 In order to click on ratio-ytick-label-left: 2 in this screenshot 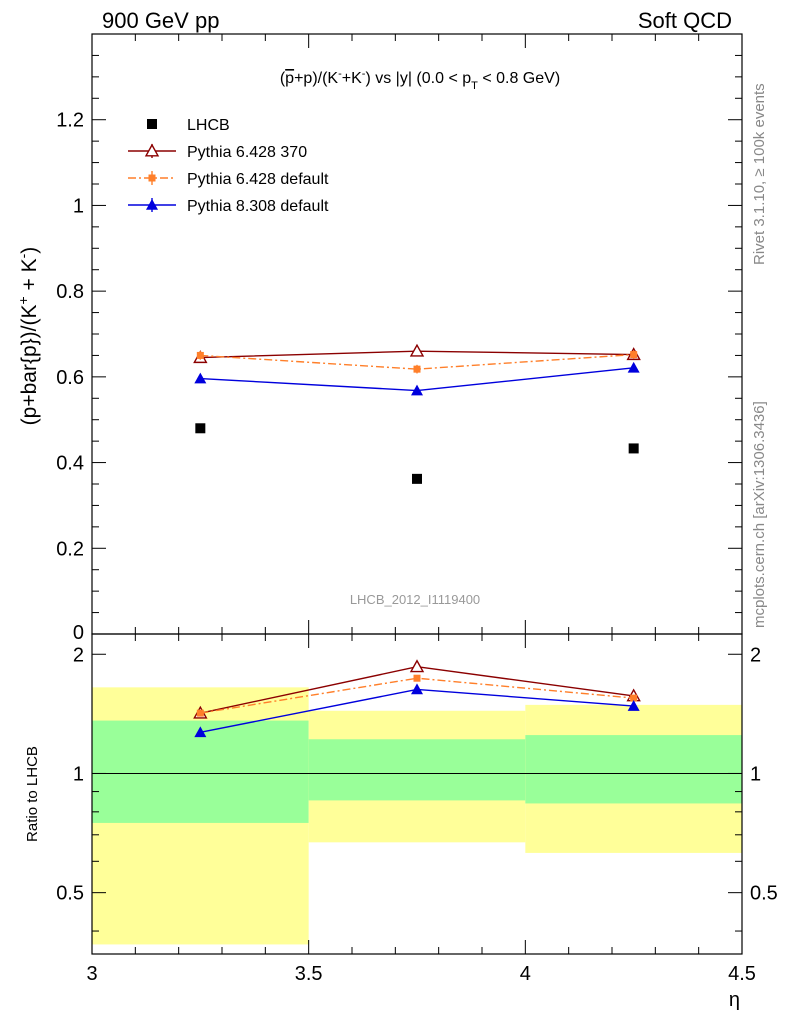, I will do `click(78, 655)`.